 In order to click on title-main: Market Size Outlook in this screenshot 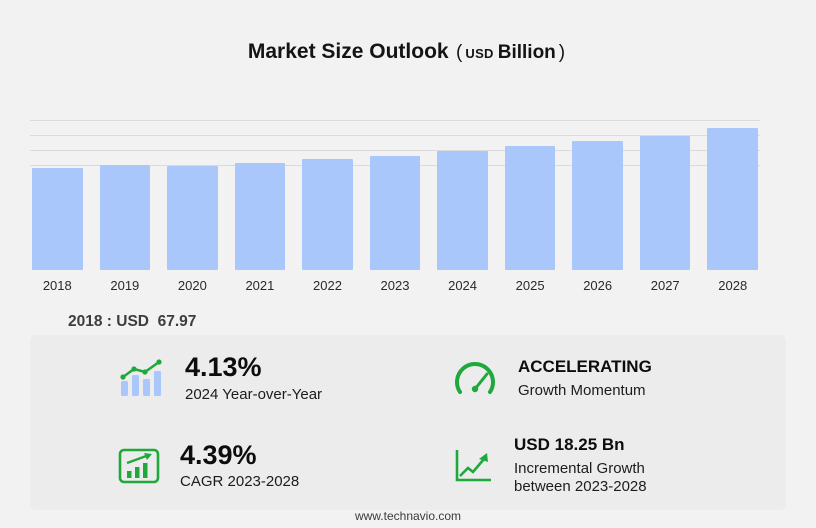, I will do `click(348, 51)`.